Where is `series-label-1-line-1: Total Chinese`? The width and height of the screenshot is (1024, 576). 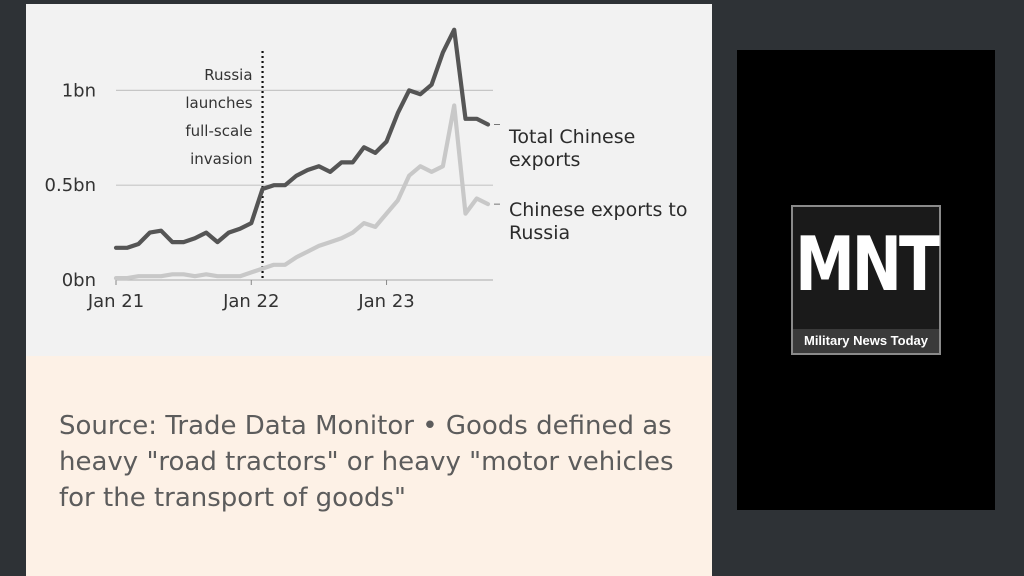
series-label-1-line-1: Total Chinese is located at coordinates (571, 137).